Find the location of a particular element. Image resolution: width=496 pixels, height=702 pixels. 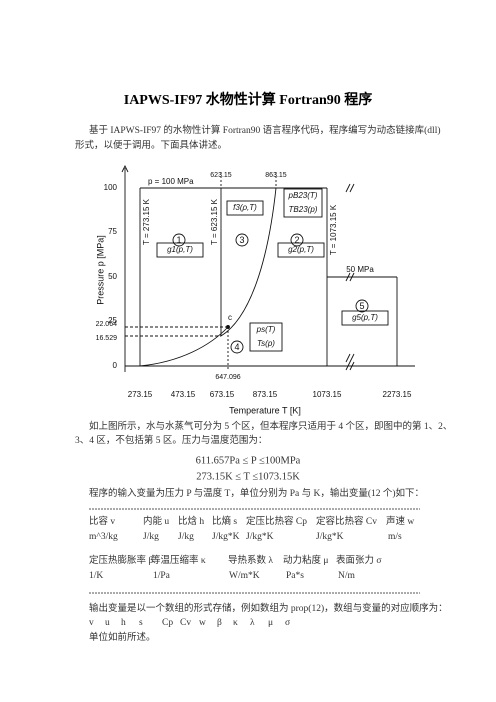

region-number: 5 is located at coordinates (361, 306).